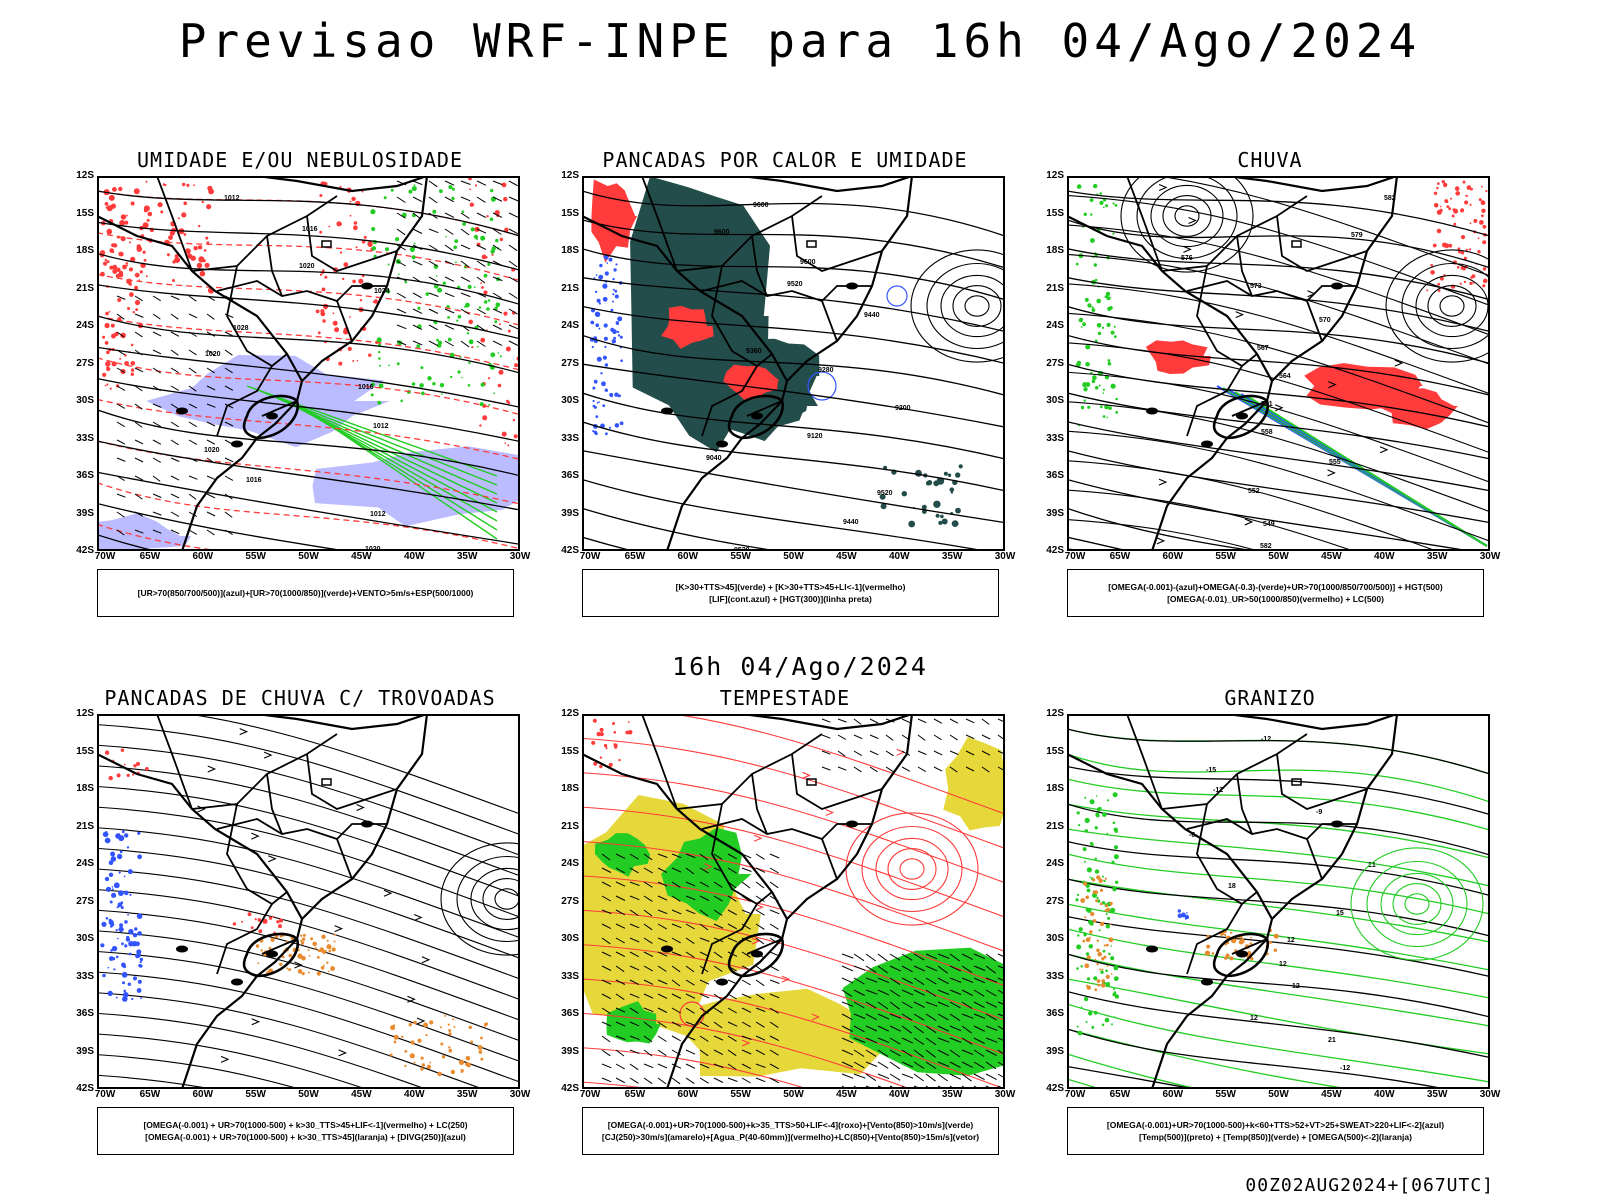 This screenshot has width=1600, height=1200. Describe the element at coordinates (1278, 901) in the screenshot. I see `map-frame` at that location.